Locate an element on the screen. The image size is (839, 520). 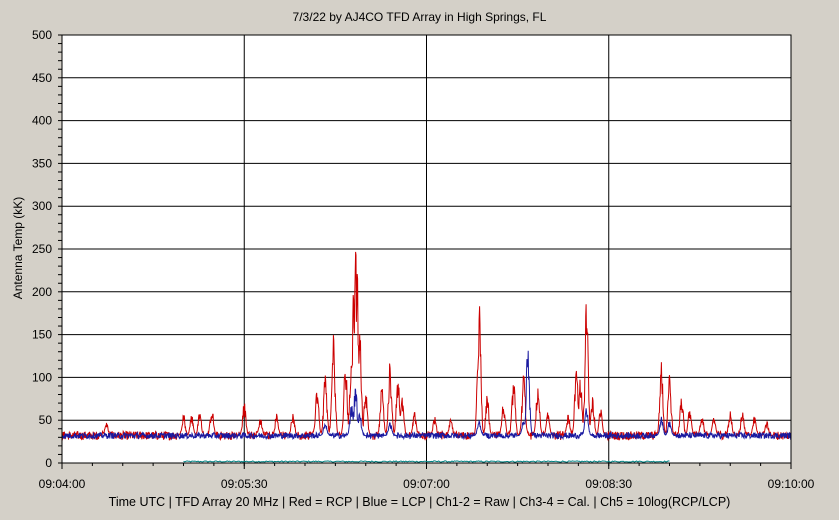
y-tick-label: 400 is located at coordinates (42, 121).